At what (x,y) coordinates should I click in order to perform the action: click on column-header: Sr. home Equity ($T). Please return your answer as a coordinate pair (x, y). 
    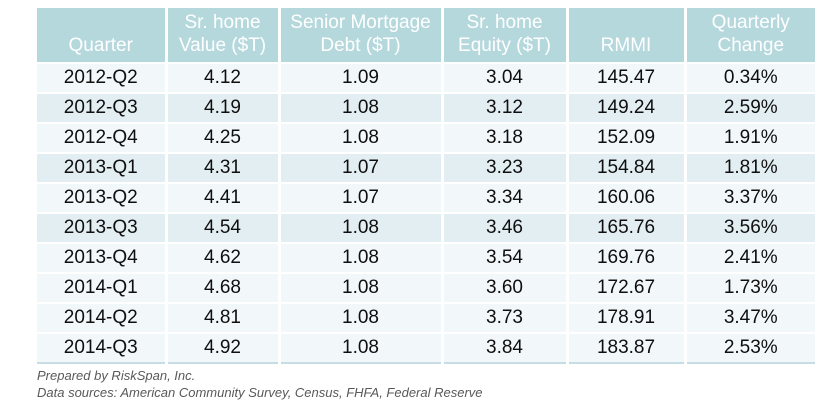
    Looking at the image, I should click on (503, 35).